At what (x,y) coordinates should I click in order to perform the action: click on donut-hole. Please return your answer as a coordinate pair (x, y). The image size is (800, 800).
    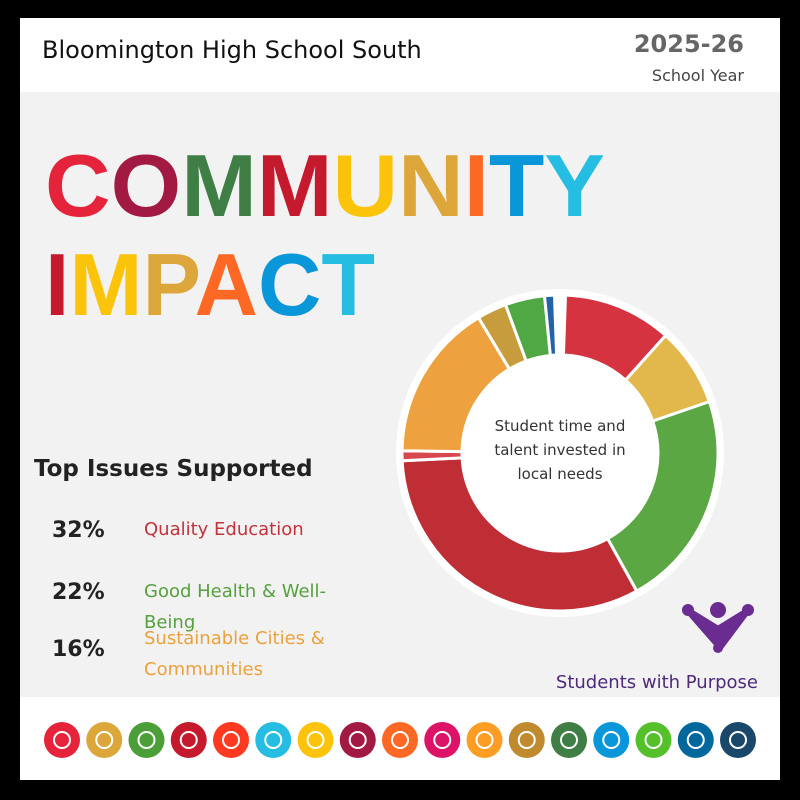
    Looking at the image, I should click on (560, 453).